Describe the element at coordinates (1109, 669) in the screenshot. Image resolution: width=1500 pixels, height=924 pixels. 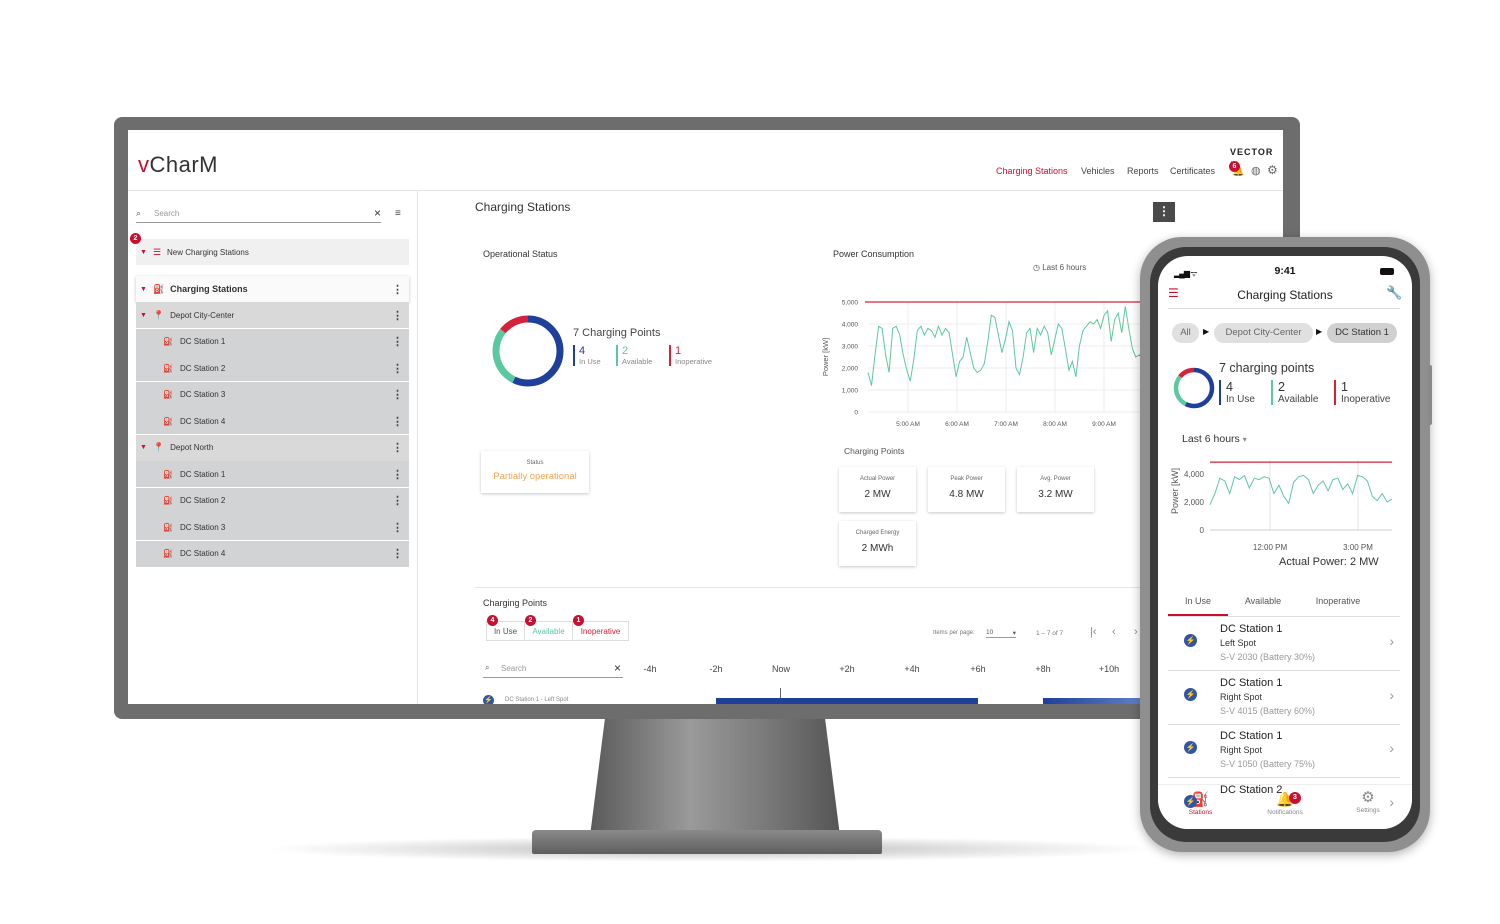
I see `timeline-tick: +10h` at that location.